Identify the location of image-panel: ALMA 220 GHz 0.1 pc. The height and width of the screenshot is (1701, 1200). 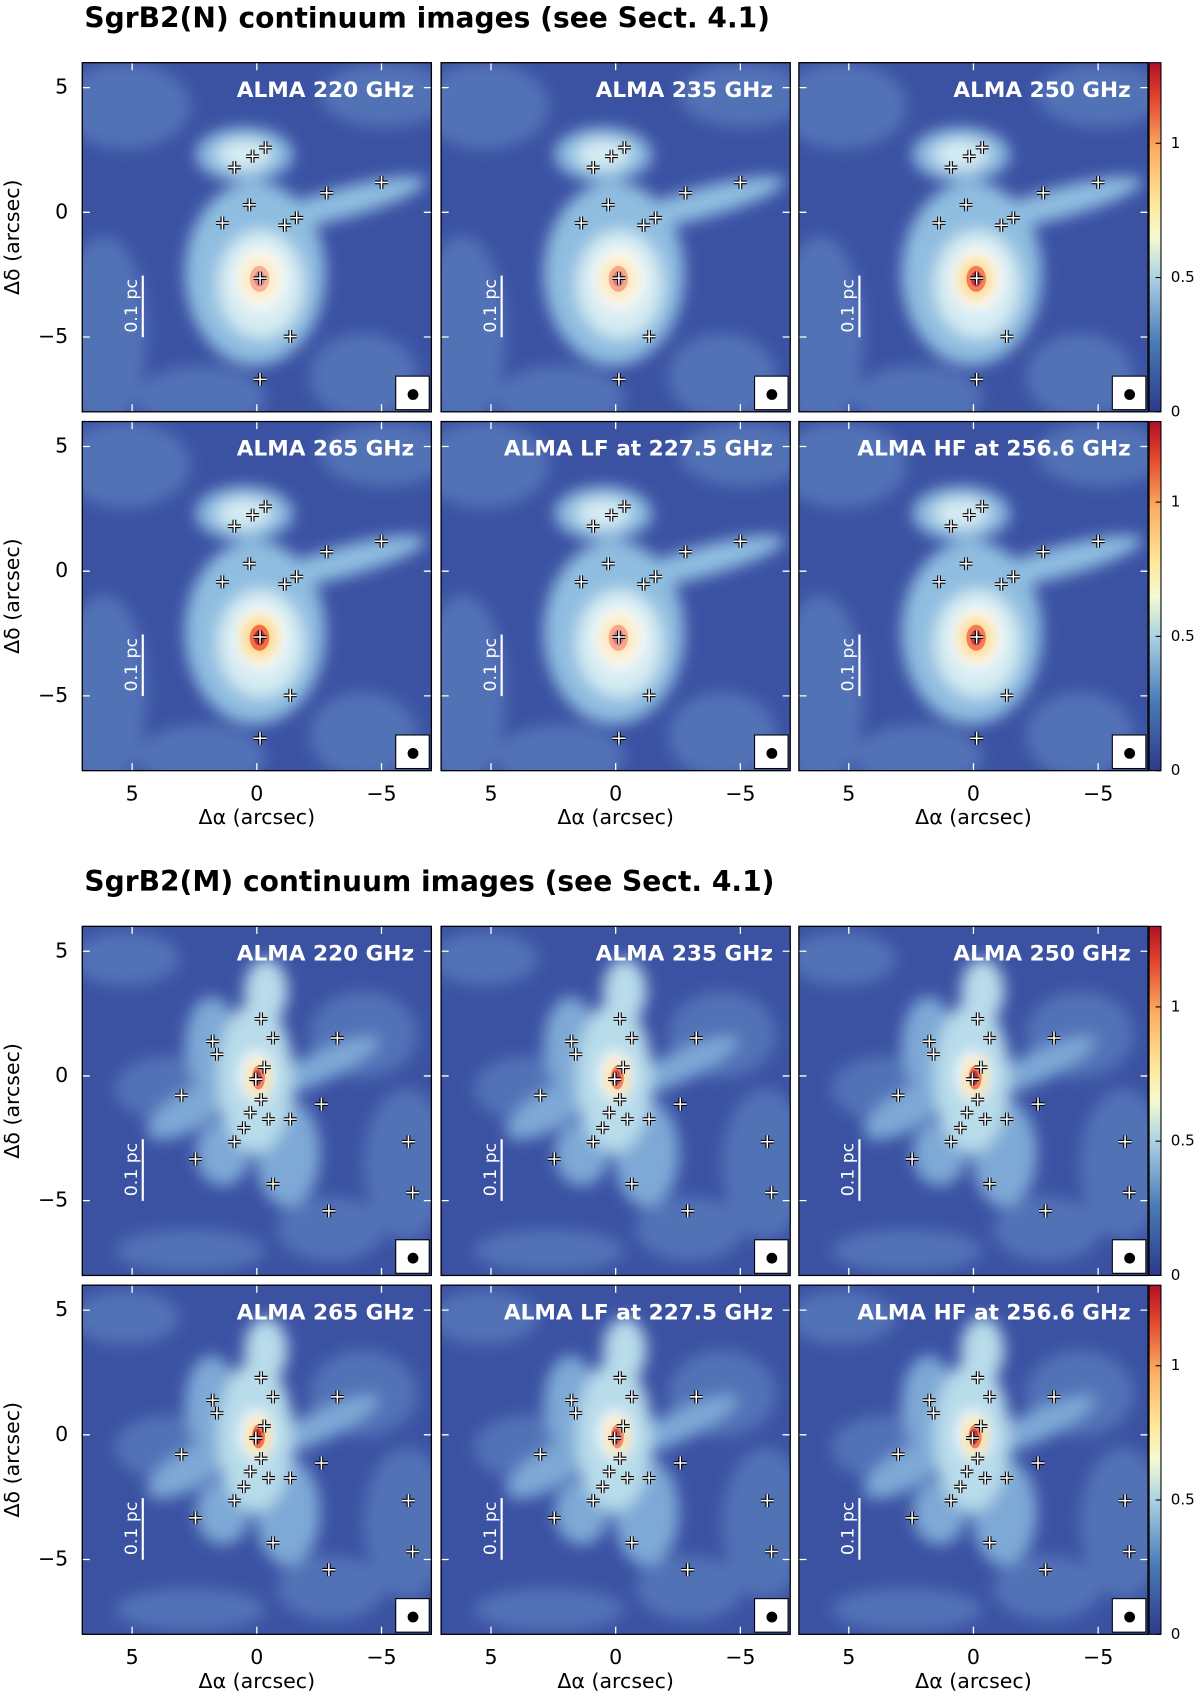
(265, 1101).